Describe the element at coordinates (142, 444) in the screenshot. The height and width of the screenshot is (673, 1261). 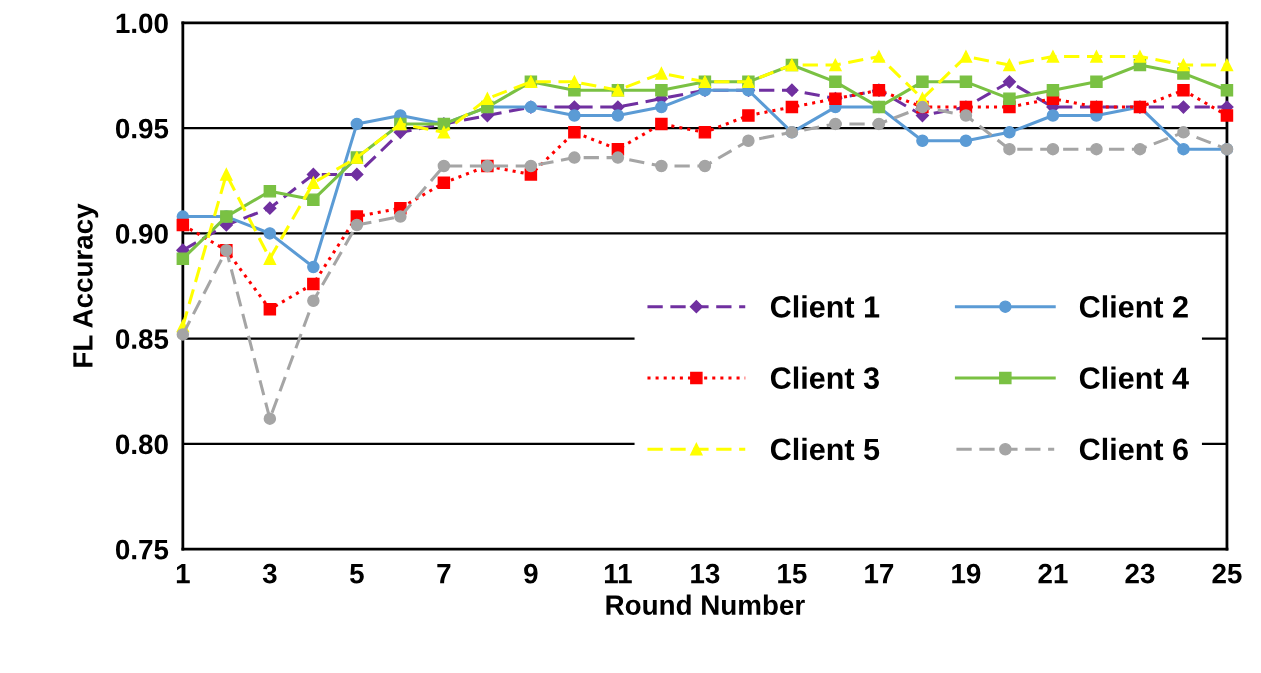
I see `y-tick-label: 0.80` at that location.